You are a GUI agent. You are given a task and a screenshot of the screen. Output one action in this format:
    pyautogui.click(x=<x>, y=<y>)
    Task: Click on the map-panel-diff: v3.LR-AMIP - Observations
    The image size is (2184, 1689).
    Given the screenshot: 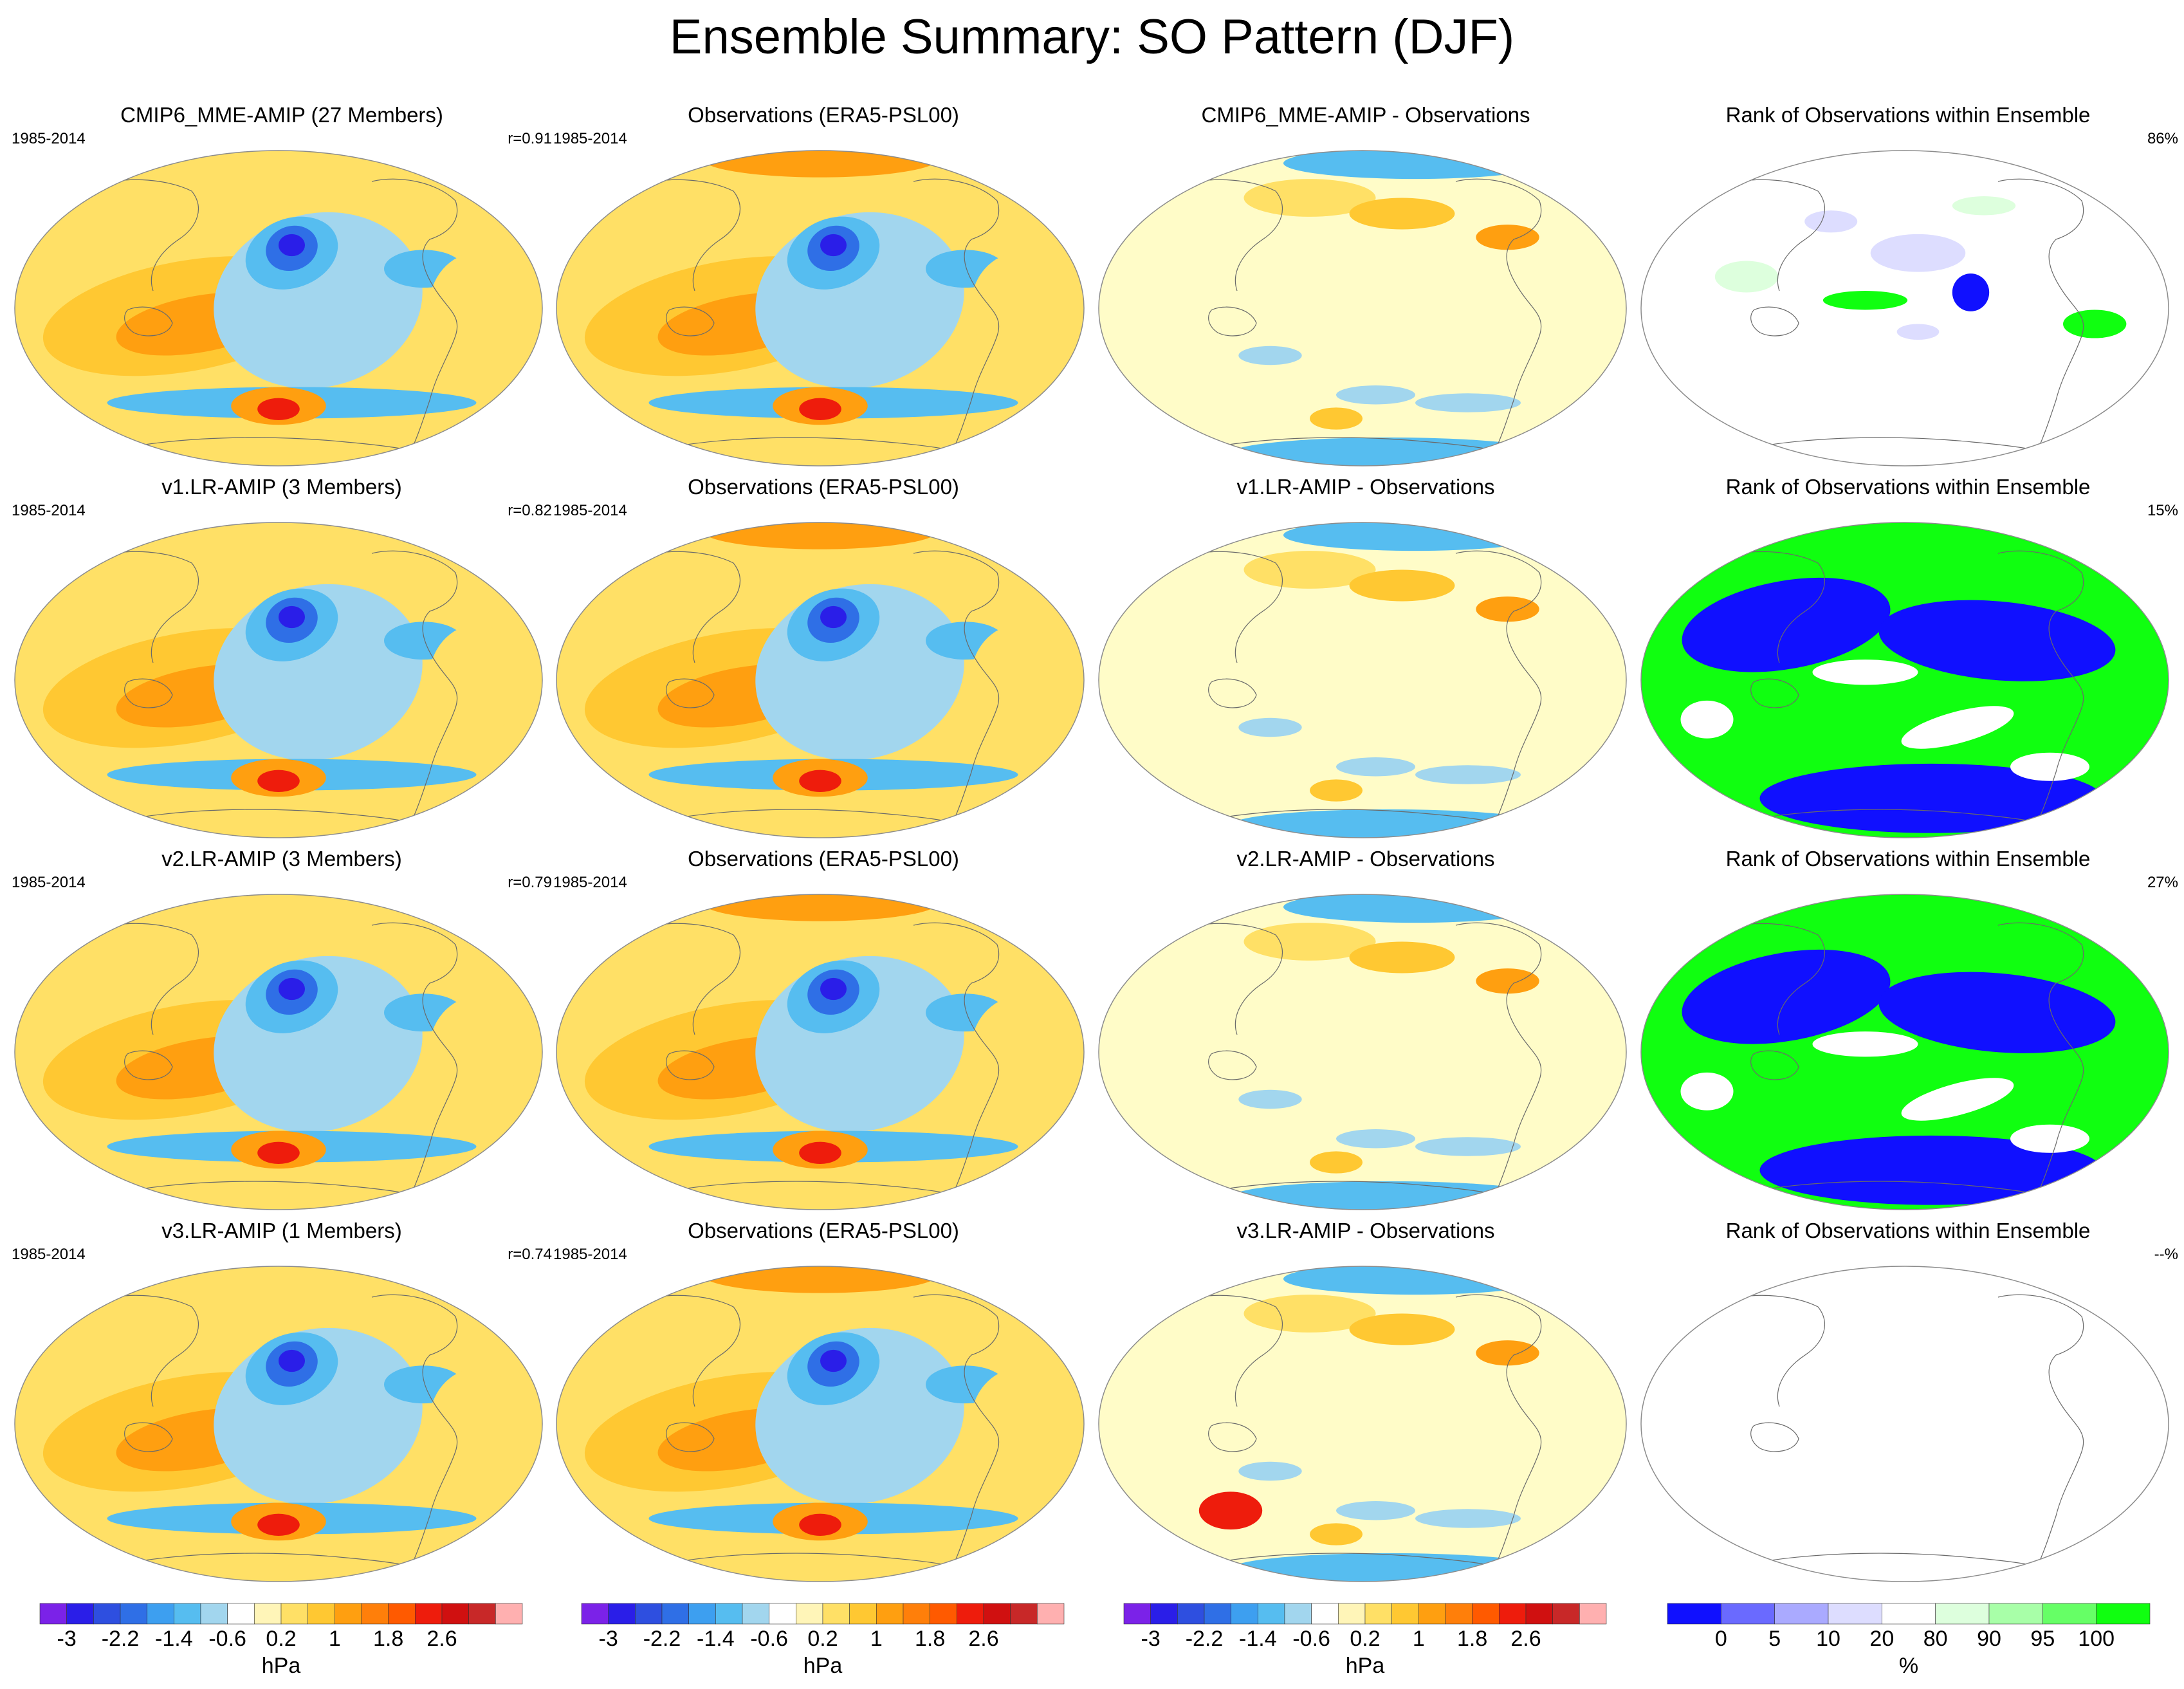 What is the action you would take?
    pyautogui.click(x=1366, y=1405)
    